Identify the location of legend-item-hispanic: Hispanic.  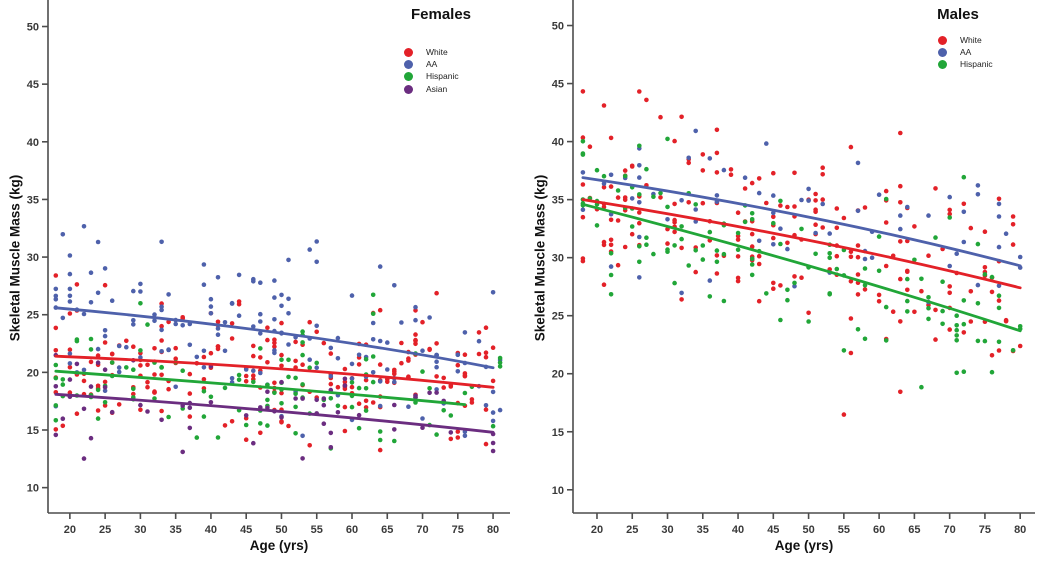
(431, 77).